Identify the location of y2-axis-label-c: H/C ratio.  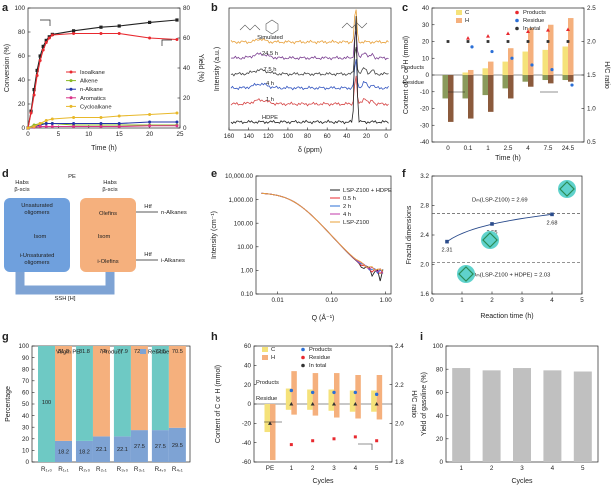
(606, 75).